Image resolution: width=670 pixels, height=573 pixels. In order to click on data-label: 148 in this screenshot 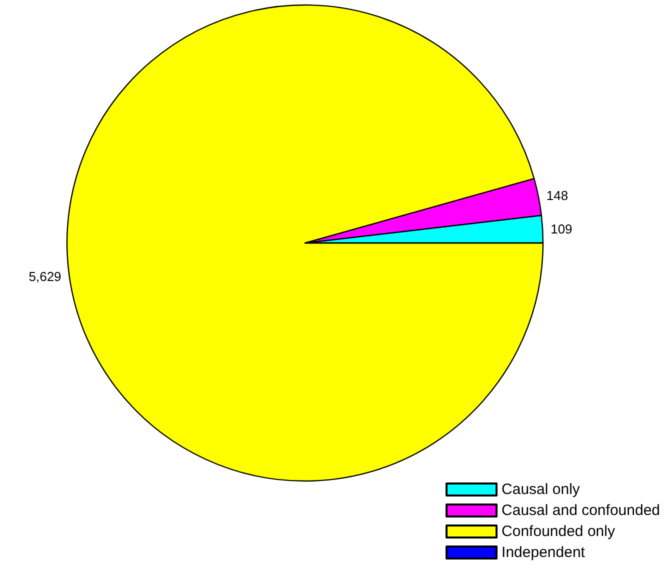, I will do `click(557, 196)`.